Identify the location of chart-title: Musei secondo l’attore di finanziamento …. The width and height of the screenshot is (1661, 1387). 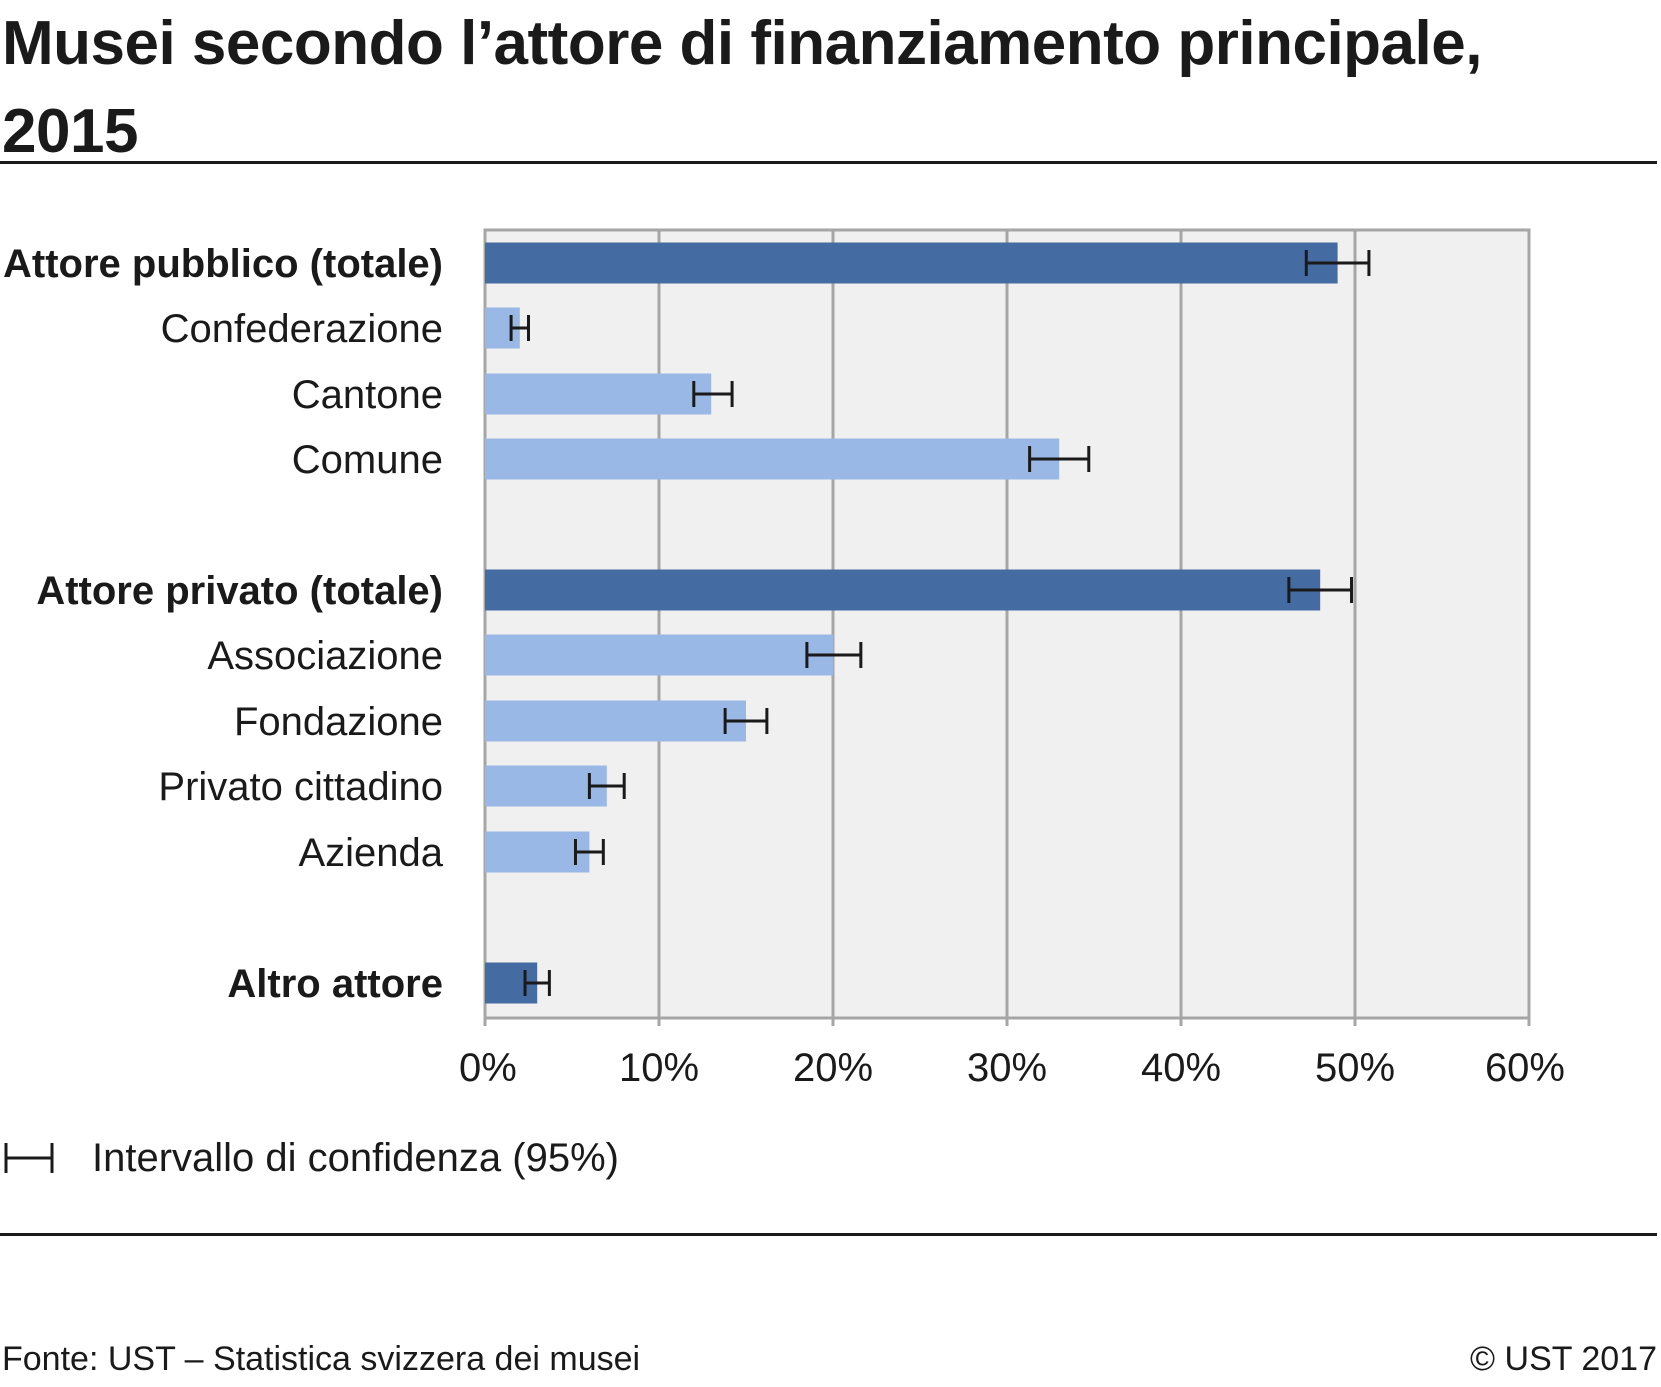
(742, 87).